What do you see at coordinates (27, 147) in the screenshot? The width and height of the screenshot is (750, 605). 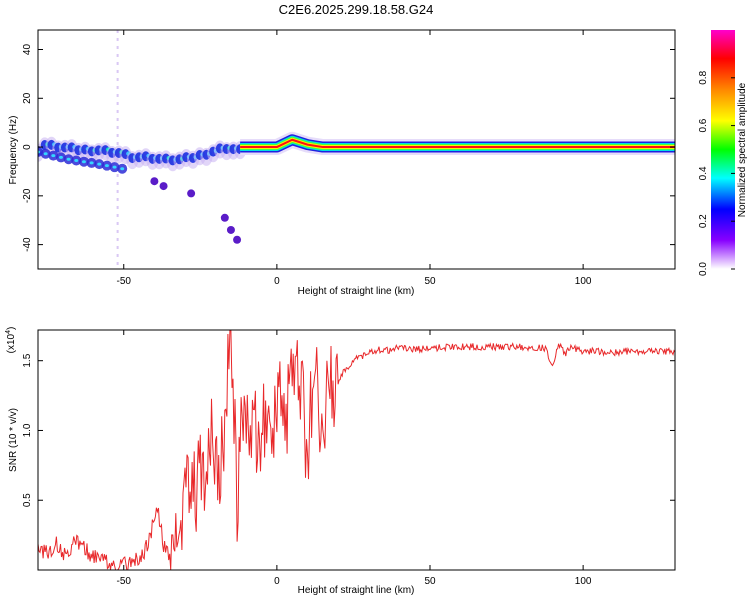 I see `spectrogram-y-tick-label: 0` at bounding box center [27, 147].